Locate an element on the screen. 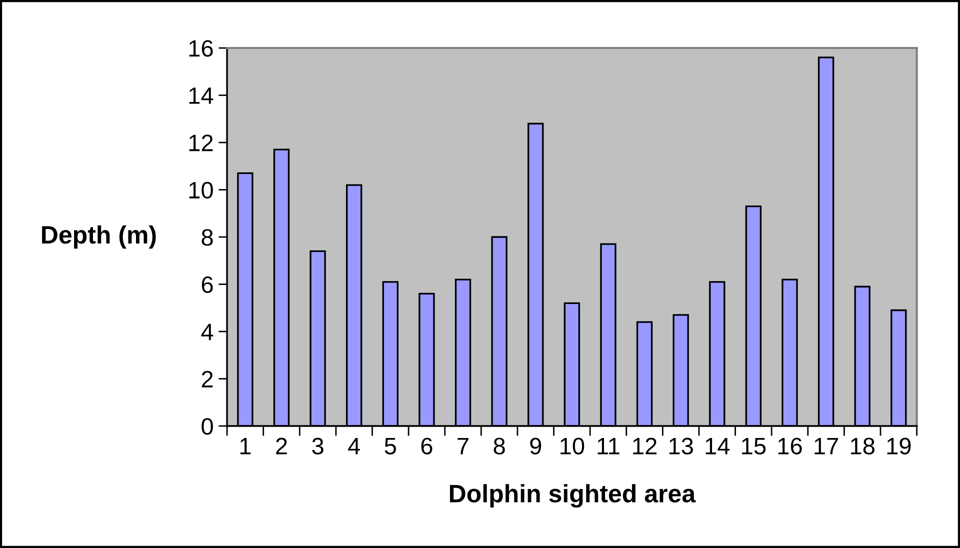  y-tick-label: 4 is located at coordinates (207, 332).